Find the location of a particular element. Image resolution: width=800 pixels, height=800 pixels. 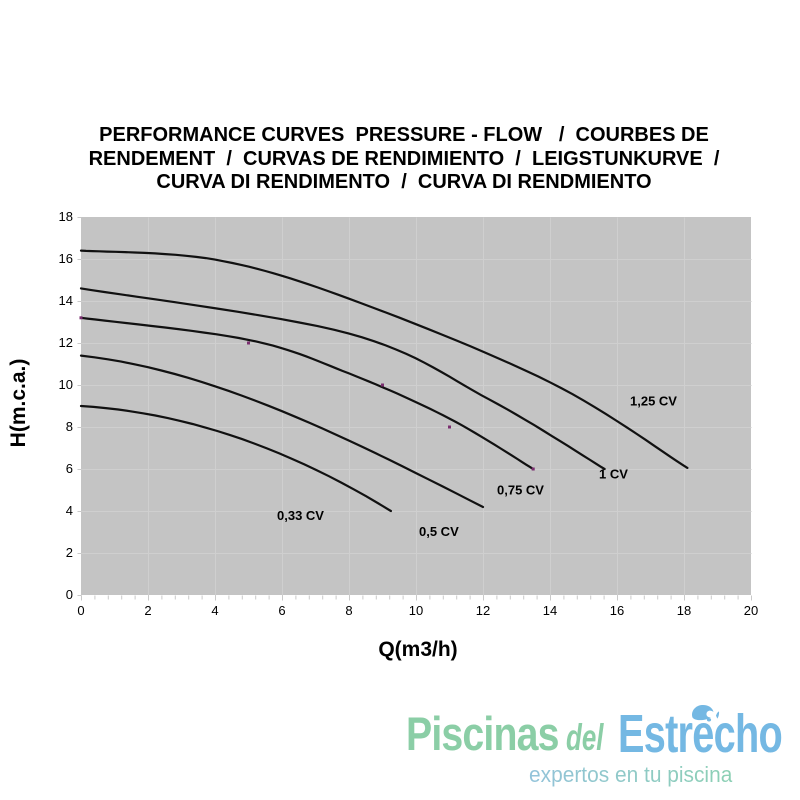

svg-text: 0,5 CV is located at coordinates (439, 531).